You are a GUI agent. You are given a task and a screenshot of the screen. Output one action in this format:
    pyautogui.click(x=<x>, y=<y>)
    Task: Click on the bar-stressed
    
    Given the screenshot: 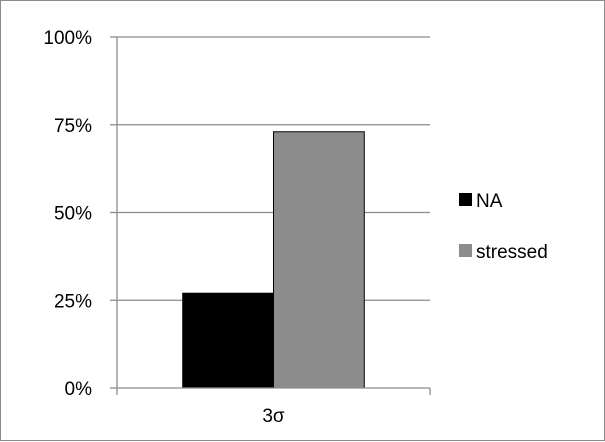 What is the action you would take?
    pyautogui.click(x=319, y=260)
    